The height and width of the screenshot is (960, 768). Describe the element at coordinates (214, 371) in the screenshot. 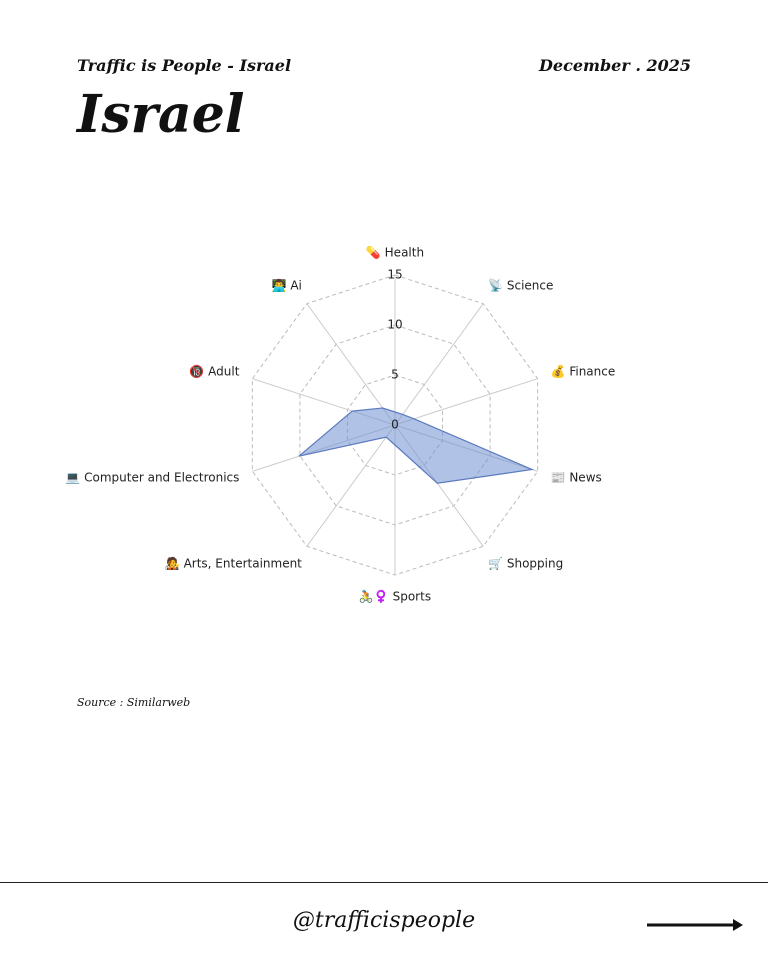

I see `axis-label: 🔞 Adult` at that location.